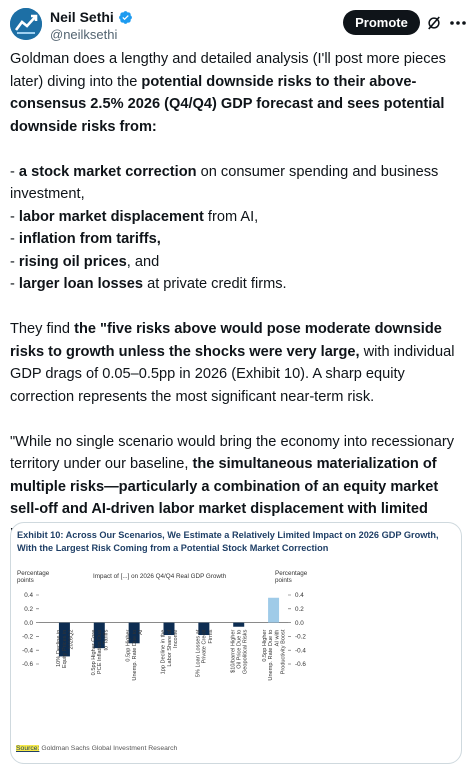  I want to click on bold-text-run: rising oil prices, so click(72, 261).